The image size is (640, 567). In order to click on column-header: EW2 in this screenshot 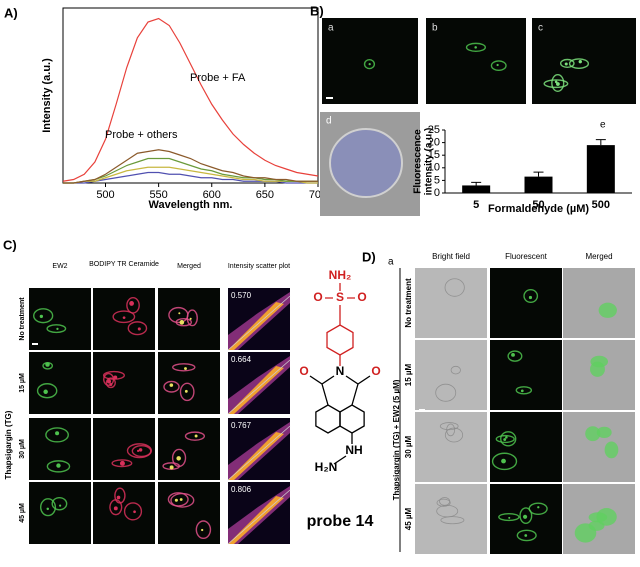, I will do `click(59, 266)`.